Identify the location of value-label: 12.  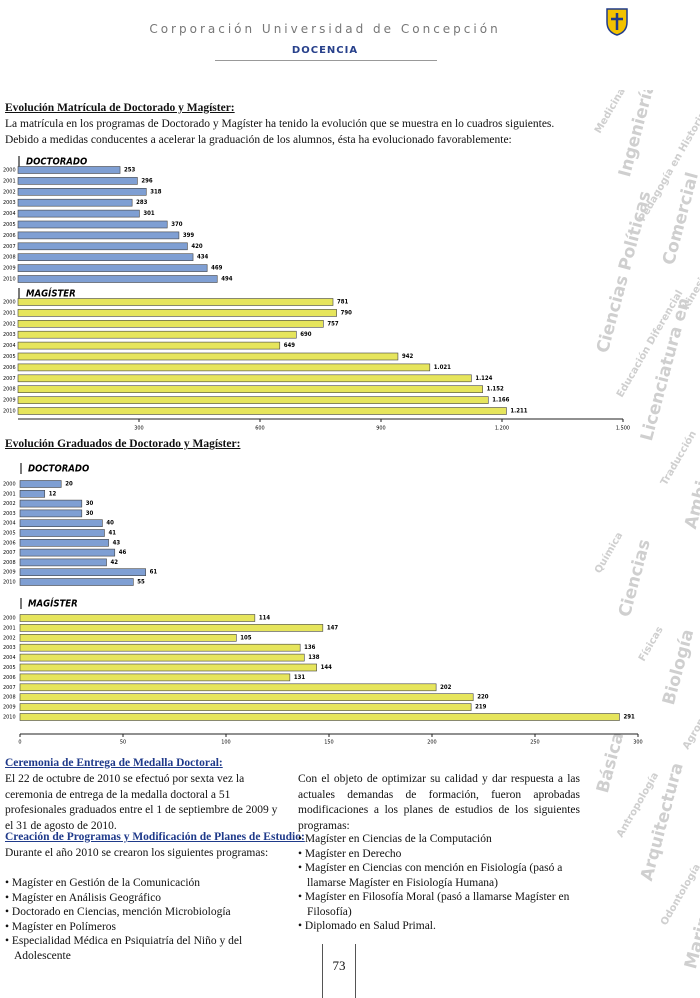
(53, 493).